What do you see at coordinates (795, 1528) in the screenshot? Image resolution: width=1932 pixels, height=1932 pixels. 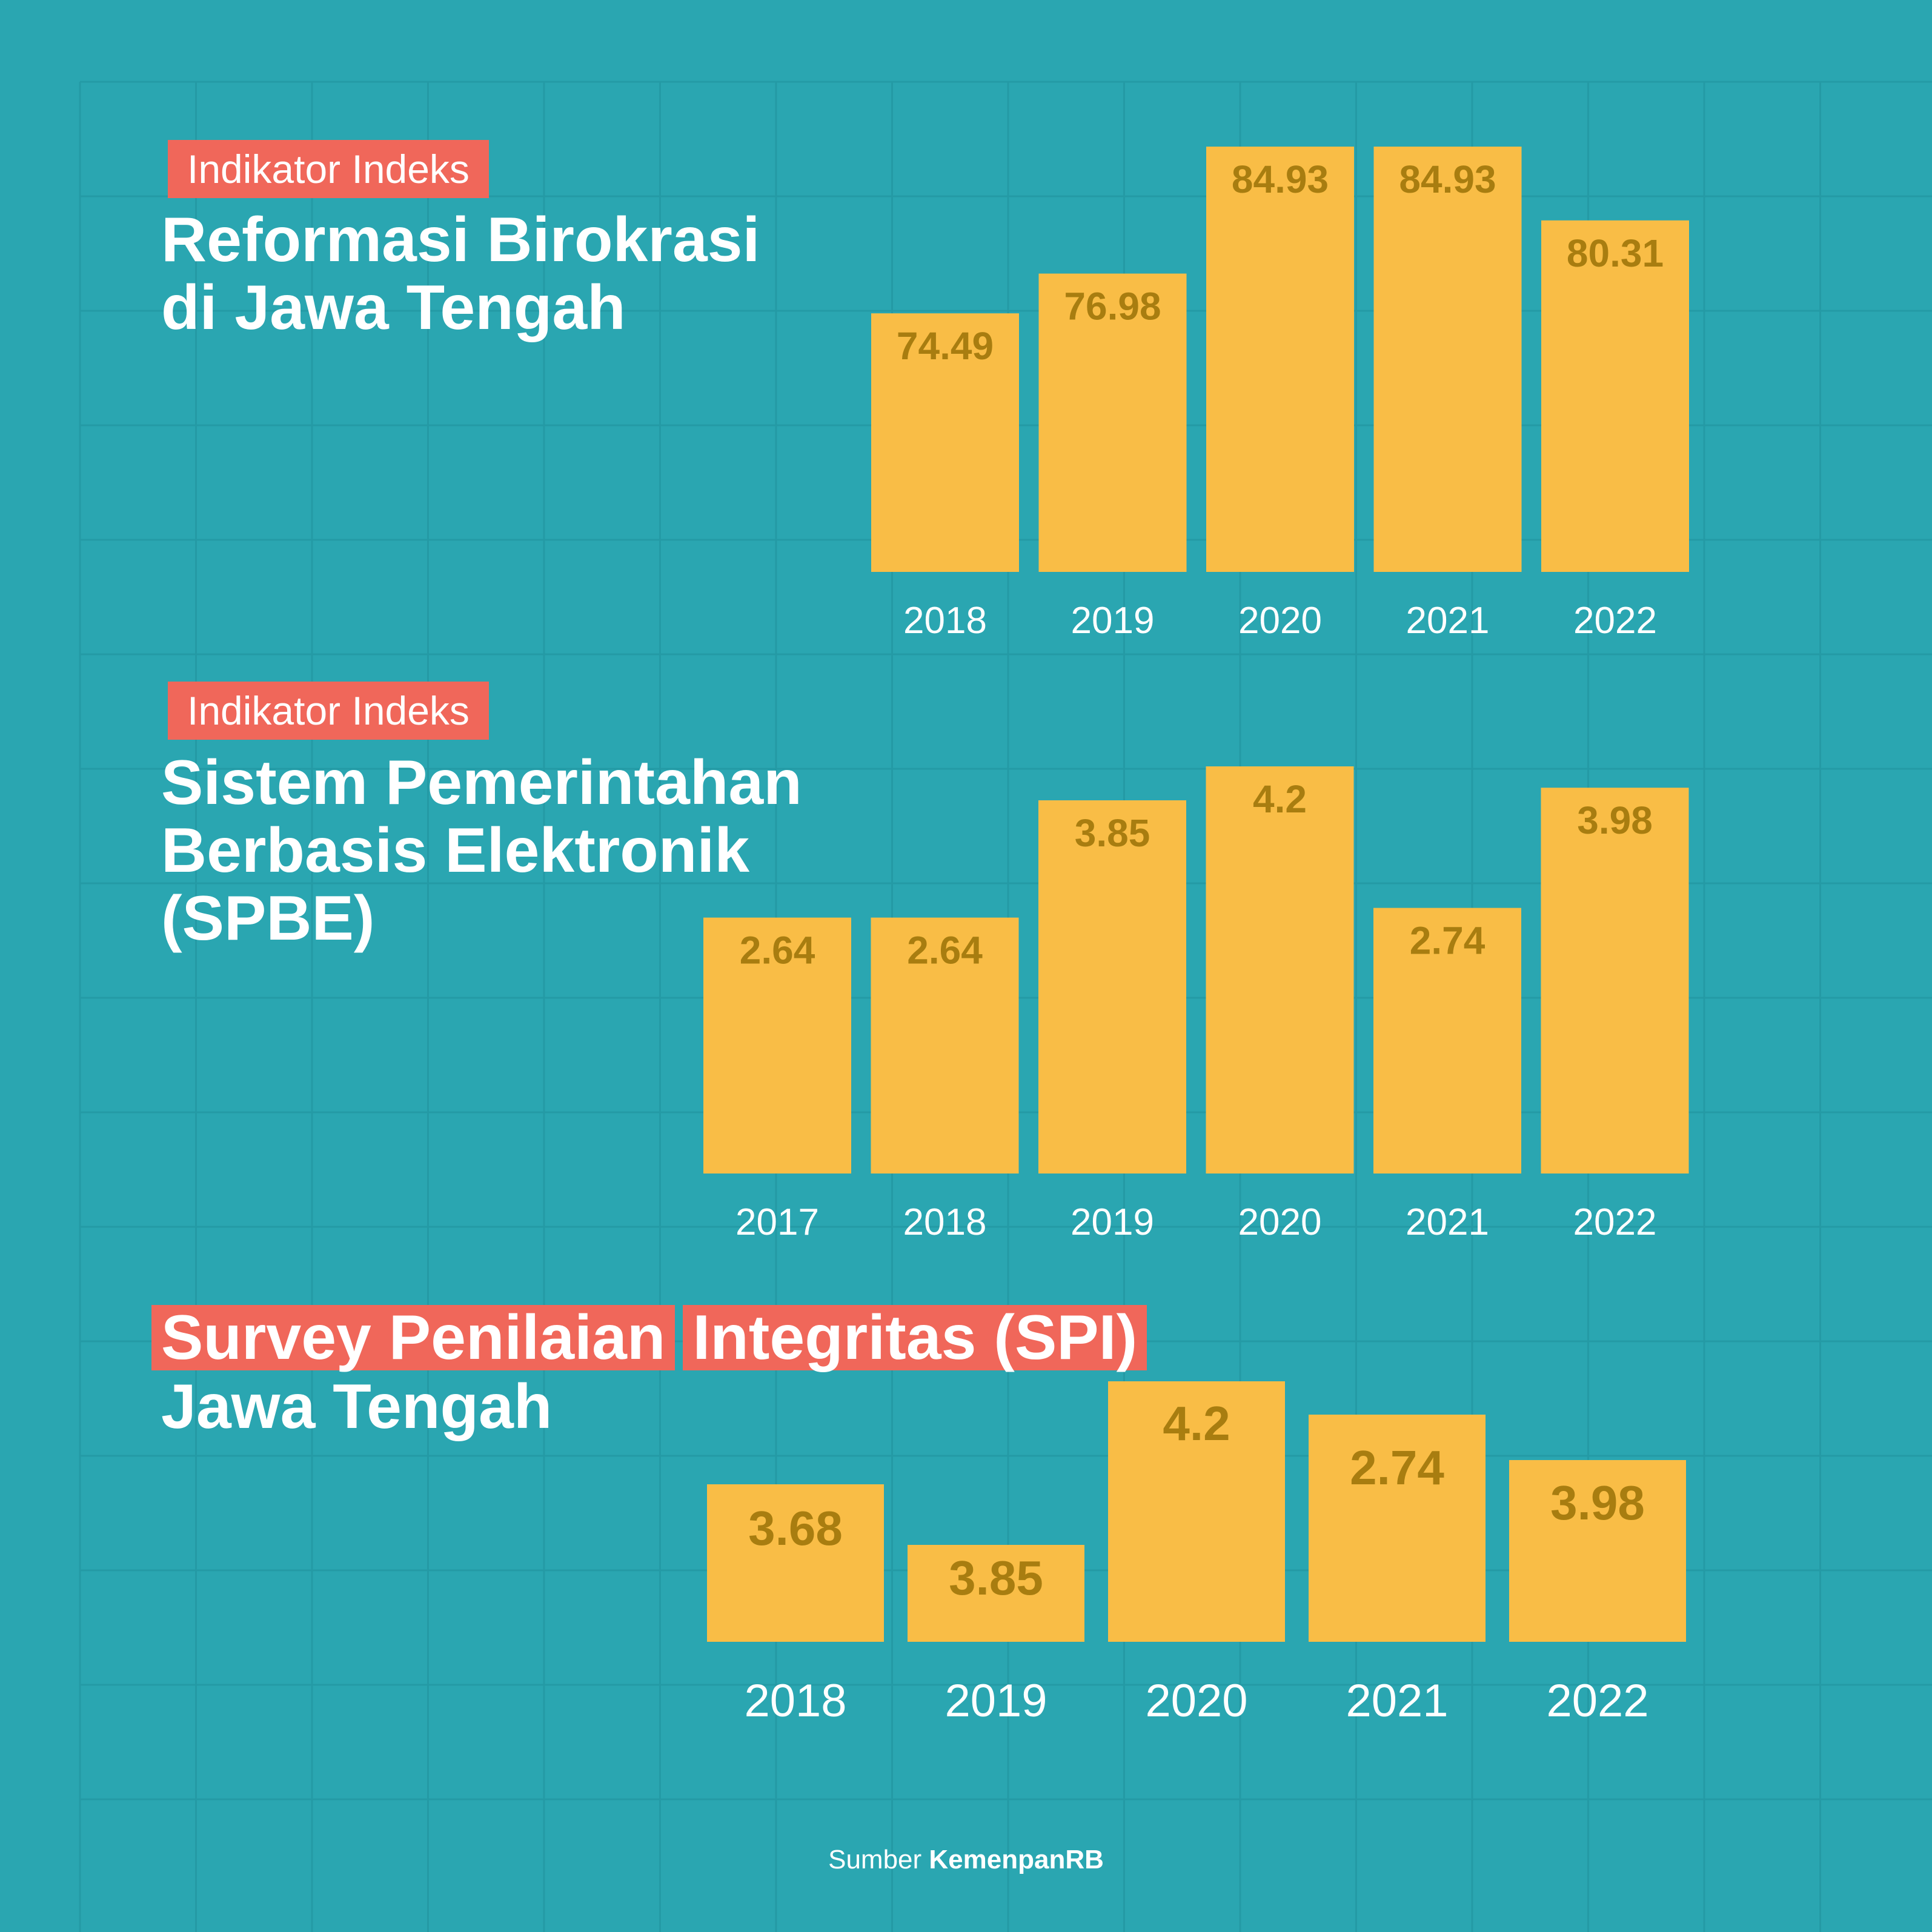 I see `bar-value-label: 3.68` at bounding box center [795, 1528].